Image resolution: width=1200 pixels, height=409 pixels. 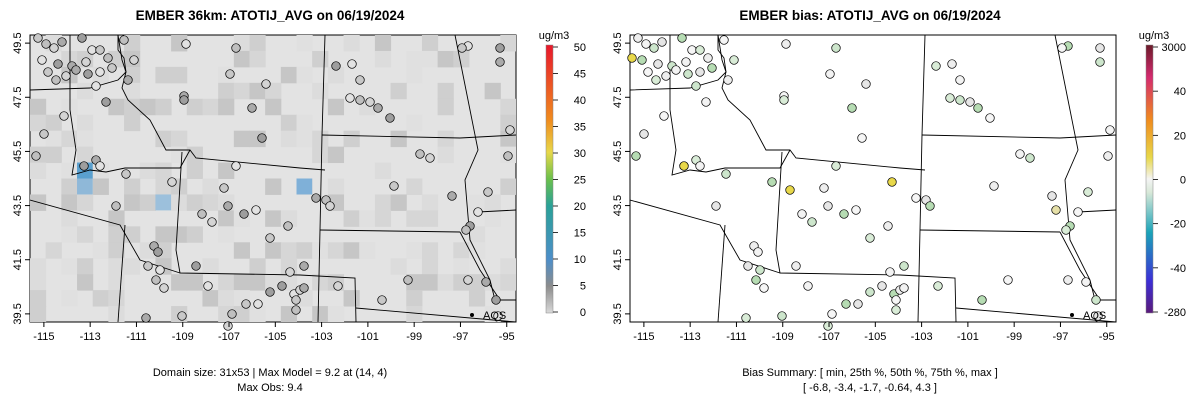 I want to click on colorbar-tick-label: 0, so click(x=583, y=313).